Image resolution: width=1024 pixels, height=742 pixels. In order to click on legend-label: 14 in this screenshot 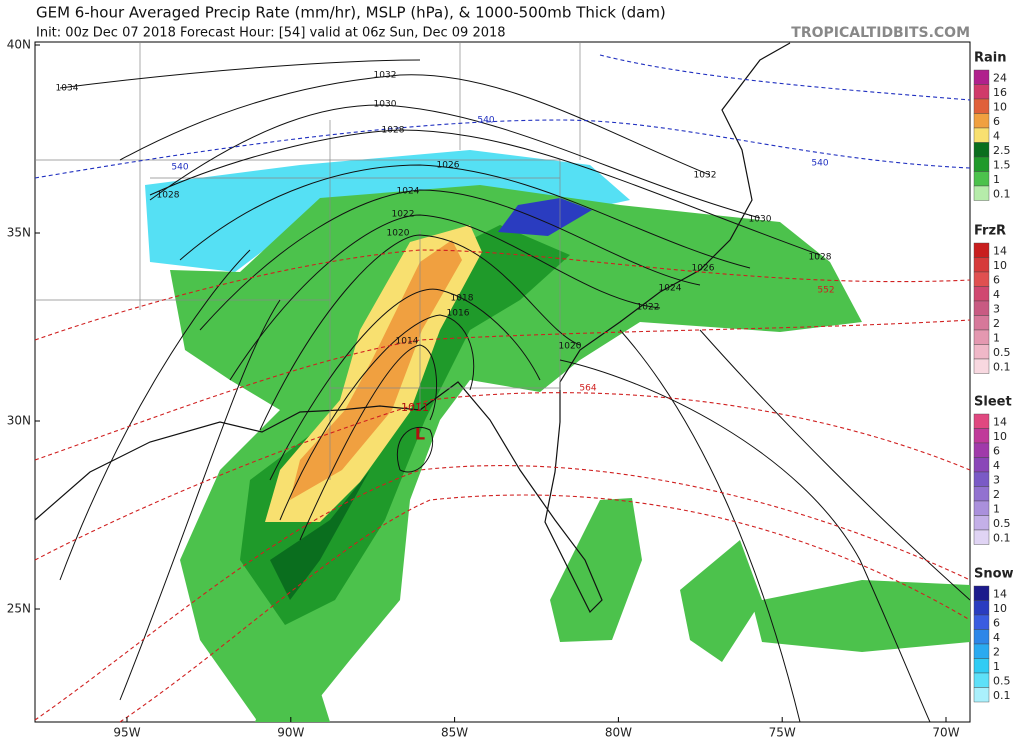, I will do `click(1000, 593)`.